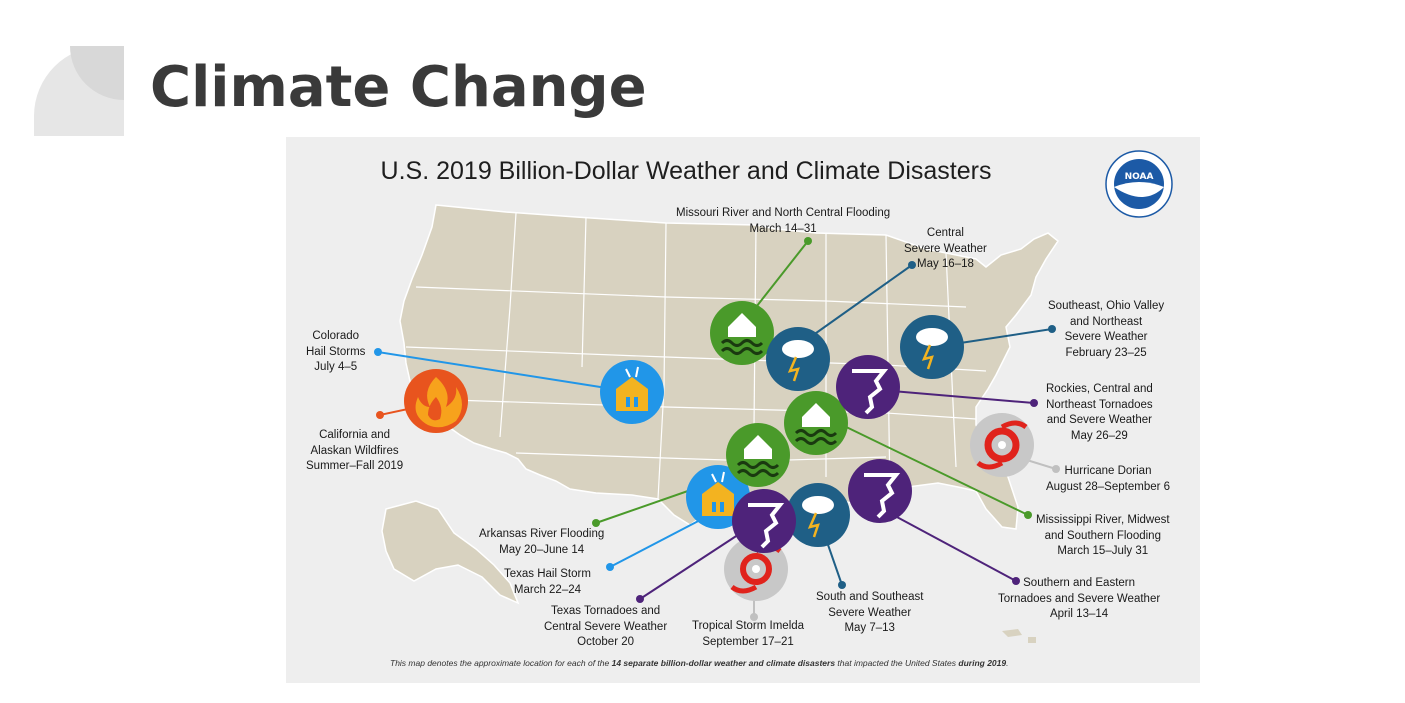  Describe the element at coordinates (1139, 177) in the screenshot. I see `noaa-logo-text: NOAA` at that location.